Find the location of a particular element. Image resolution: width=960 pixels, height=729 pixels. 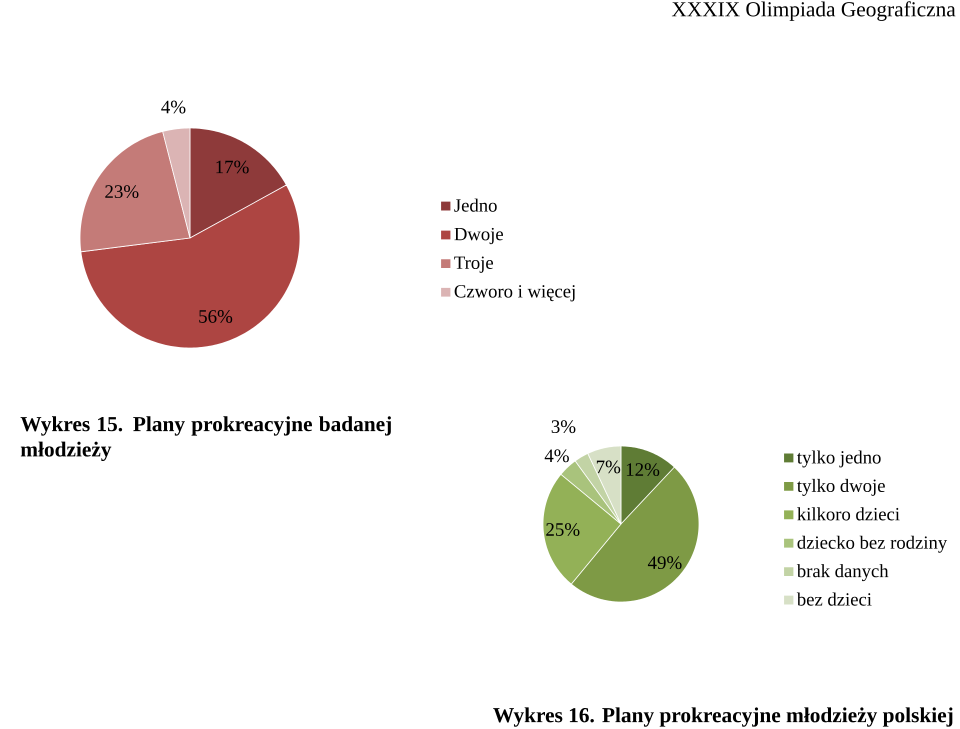

data-label: 17% is located at coordinates (232, 167).